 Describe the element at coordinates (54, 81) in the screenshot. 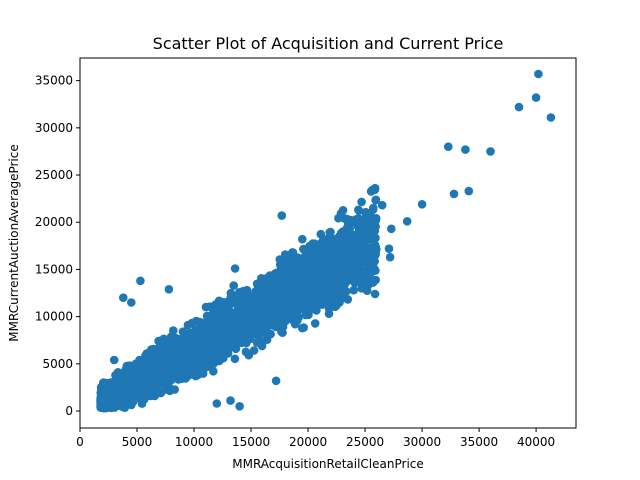

I see `y-tick-label: 35000` at that location.